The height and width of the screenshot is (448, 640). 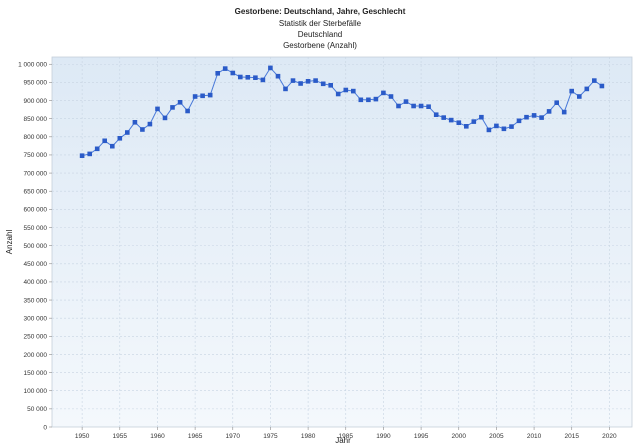 I want to click on x-tick-label: 1980, so click(x=308, y=436).